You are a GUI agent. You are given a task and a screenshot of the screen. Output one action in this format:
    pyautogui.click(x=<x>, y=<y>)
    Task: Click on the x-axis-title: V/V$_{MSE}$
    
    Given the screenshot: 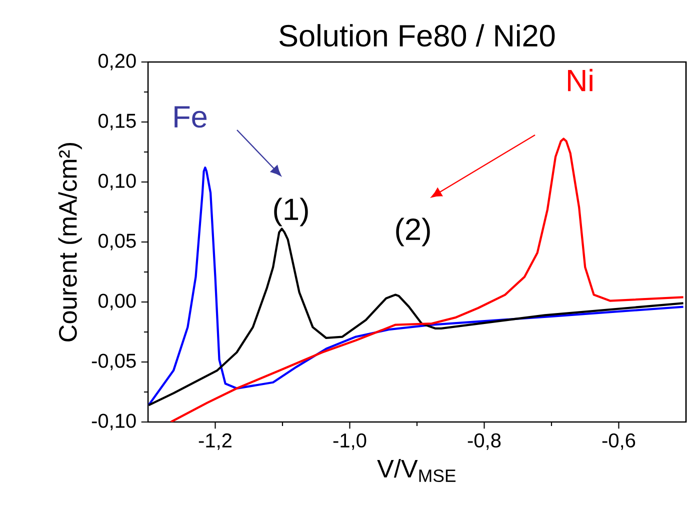 What is the action you would take?
    pyautogui.click(x=416, y=470)
    